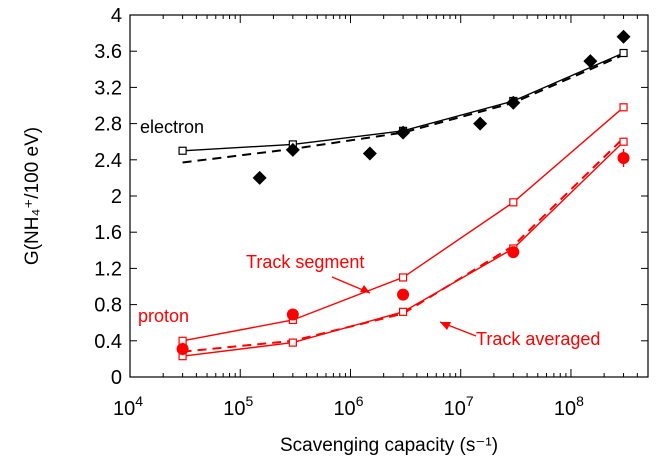 The image size is (660, 463). What do you see at coordinates (108, 269) in the screenshot?
I see `y-tick-label-3: 1.2` at bounding box center [108, 269].